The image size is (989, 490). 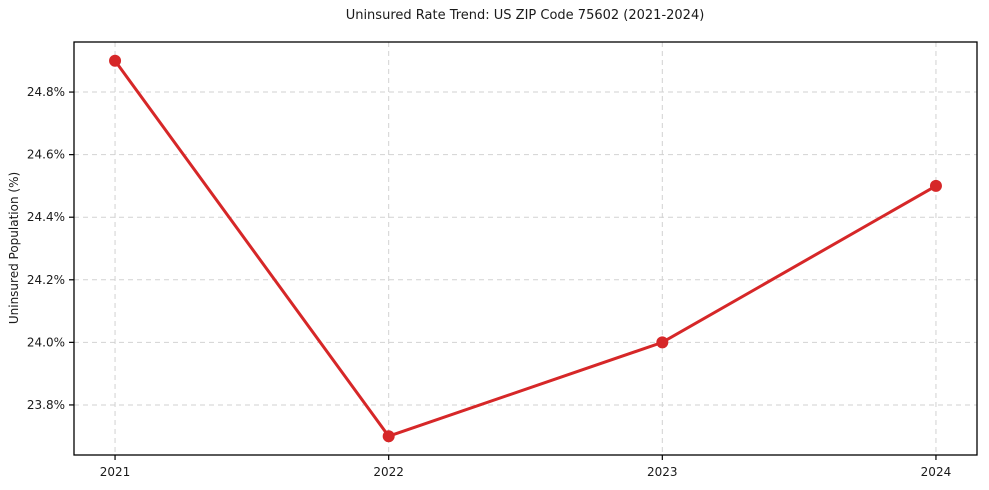 What do you see at coordinates (388, 472) in the screenshot?
I see `x-tick-label: 2022` at bounding box center [388, 472].